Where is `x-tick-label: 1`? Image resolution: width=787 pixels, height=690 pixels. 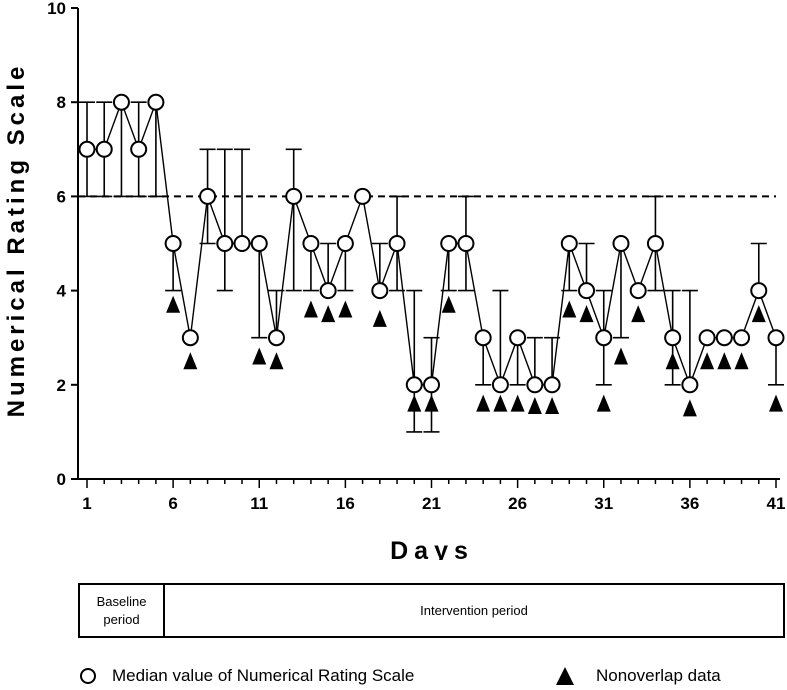 x-tick-label: 1 is located at coordinates (86, 503).